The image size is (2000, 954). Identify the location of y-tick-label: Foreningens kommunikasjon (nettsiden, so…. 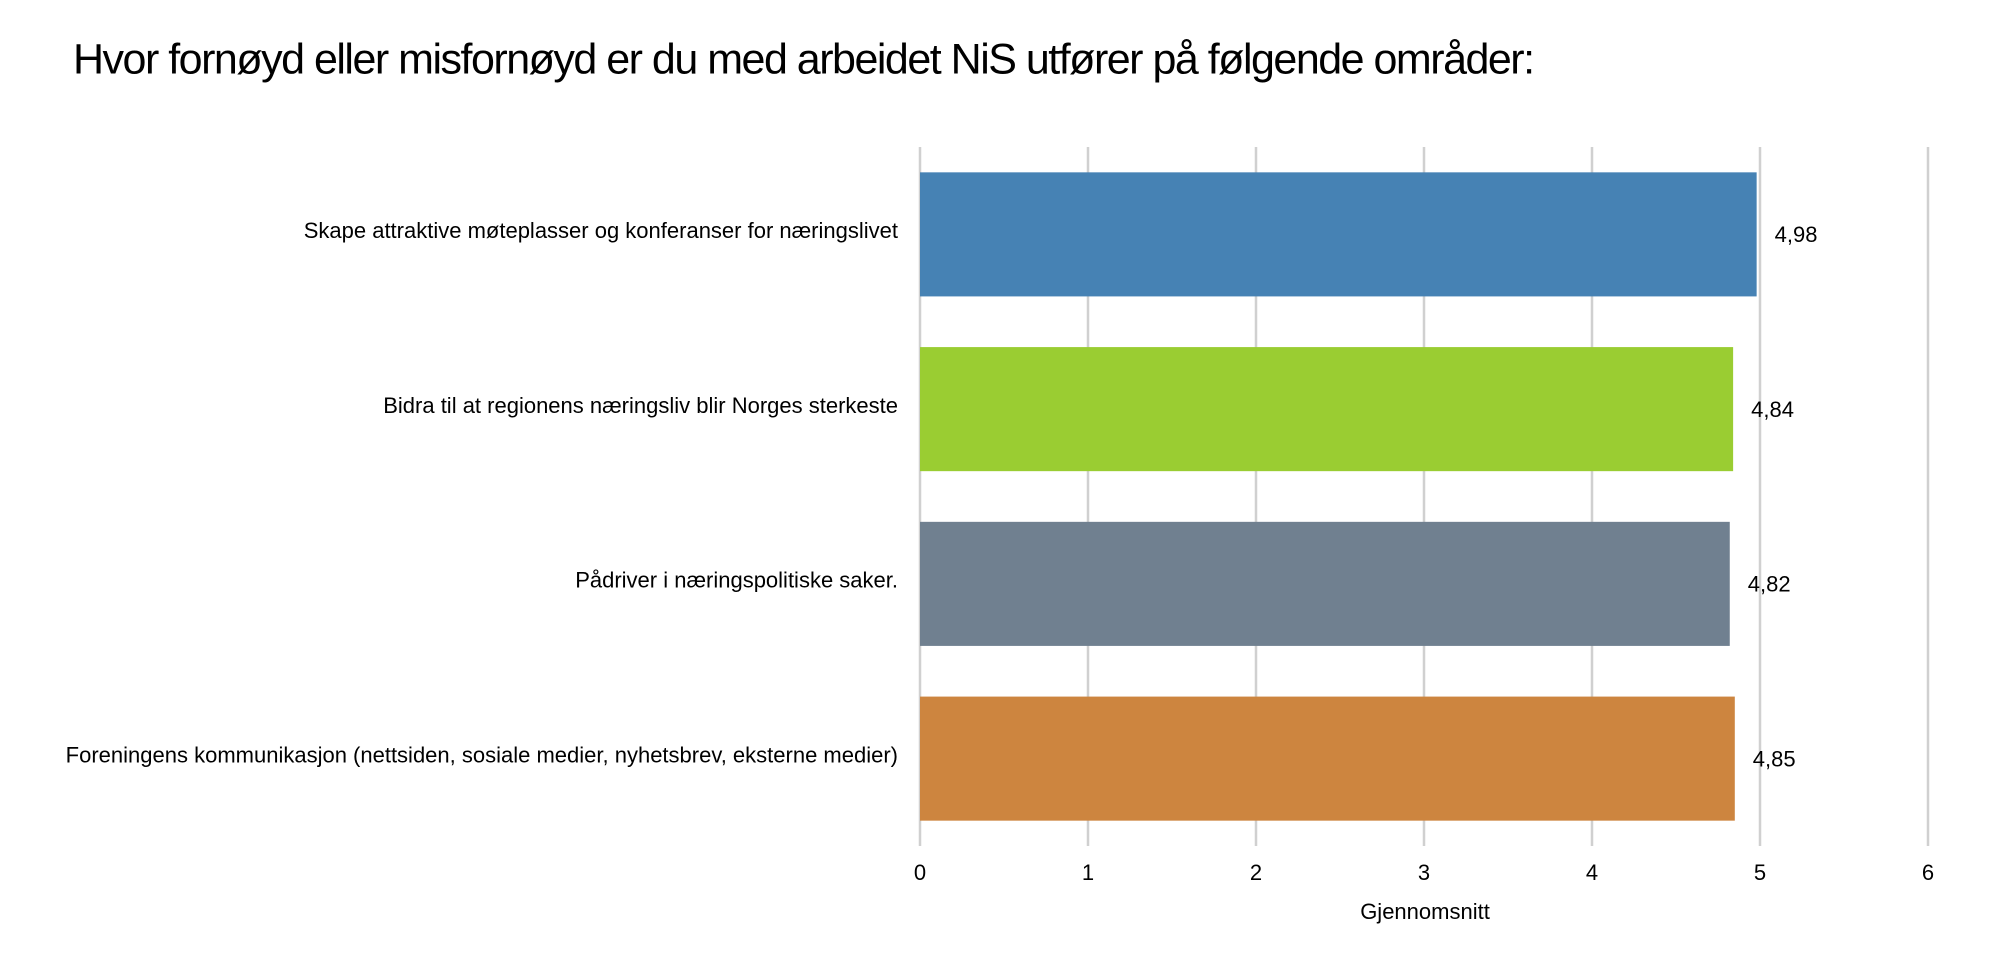
(482, 754).